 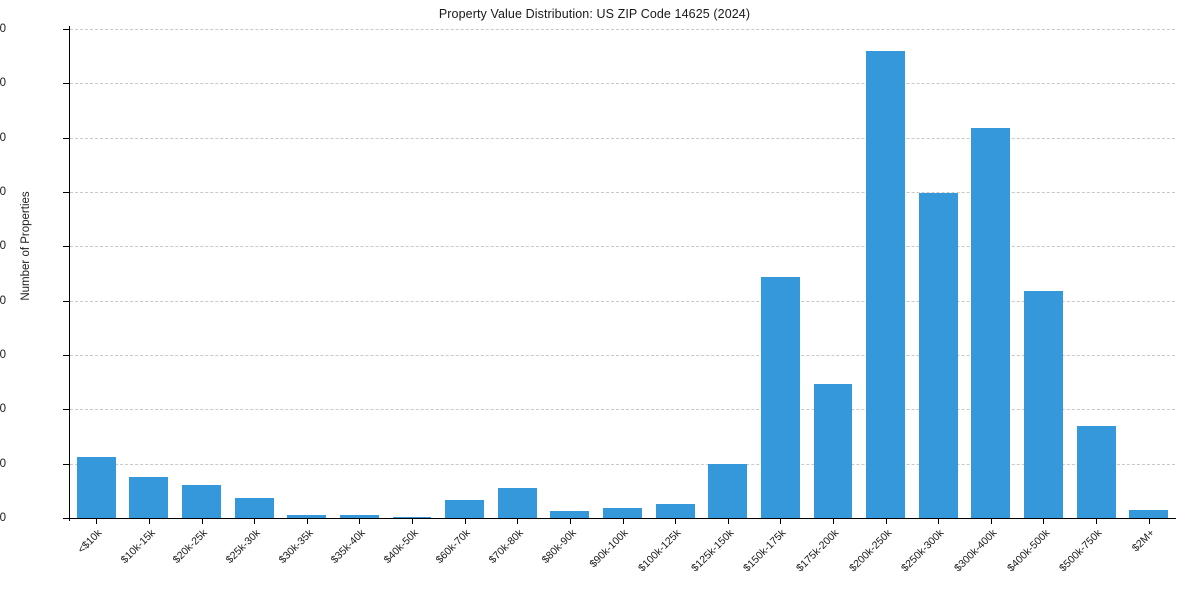 What do you see at coordinates (976, 551) in the screenshot?
I see `x-tick-label: $300k-400k` at bounding box center [976, 551].